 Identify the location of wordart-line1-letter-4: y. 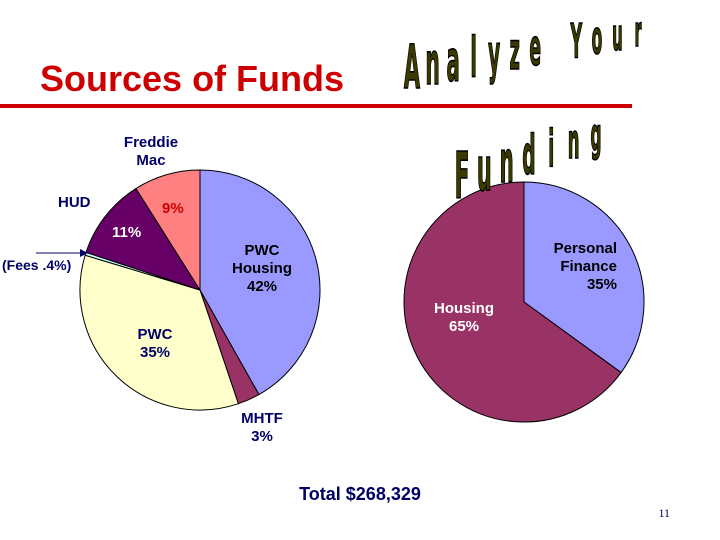
(494, 56).